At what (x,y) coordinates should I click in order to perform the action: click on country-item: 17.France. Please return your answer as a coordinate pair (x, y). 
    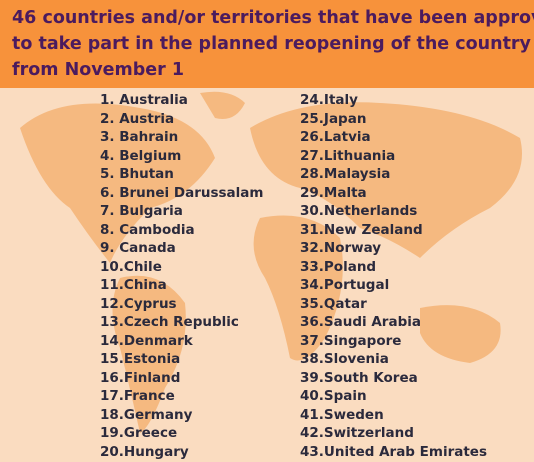
    Looking at the image, I should click on (137, 396).